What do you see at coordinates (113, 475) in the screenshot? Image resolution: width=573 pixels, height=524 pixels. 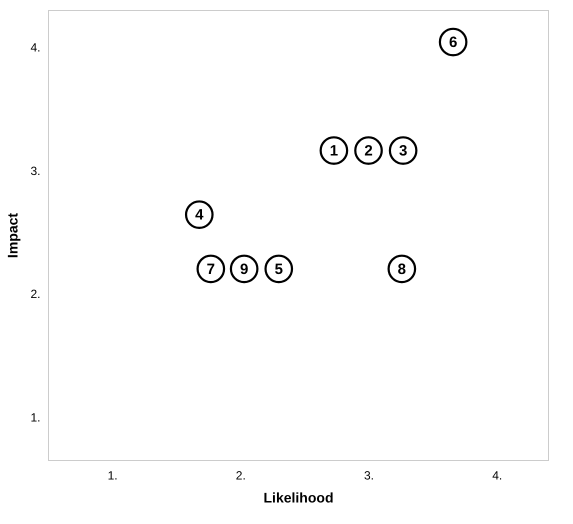 I see `x-tick-label: 1.` at bounding box center [113, 475].